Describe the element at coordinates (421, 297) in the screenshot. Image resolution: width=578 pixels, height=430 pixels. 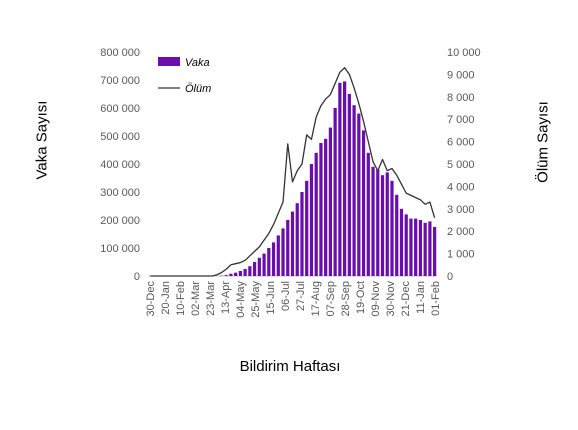
I see `x-tick-label: 11-Jan` at that location.